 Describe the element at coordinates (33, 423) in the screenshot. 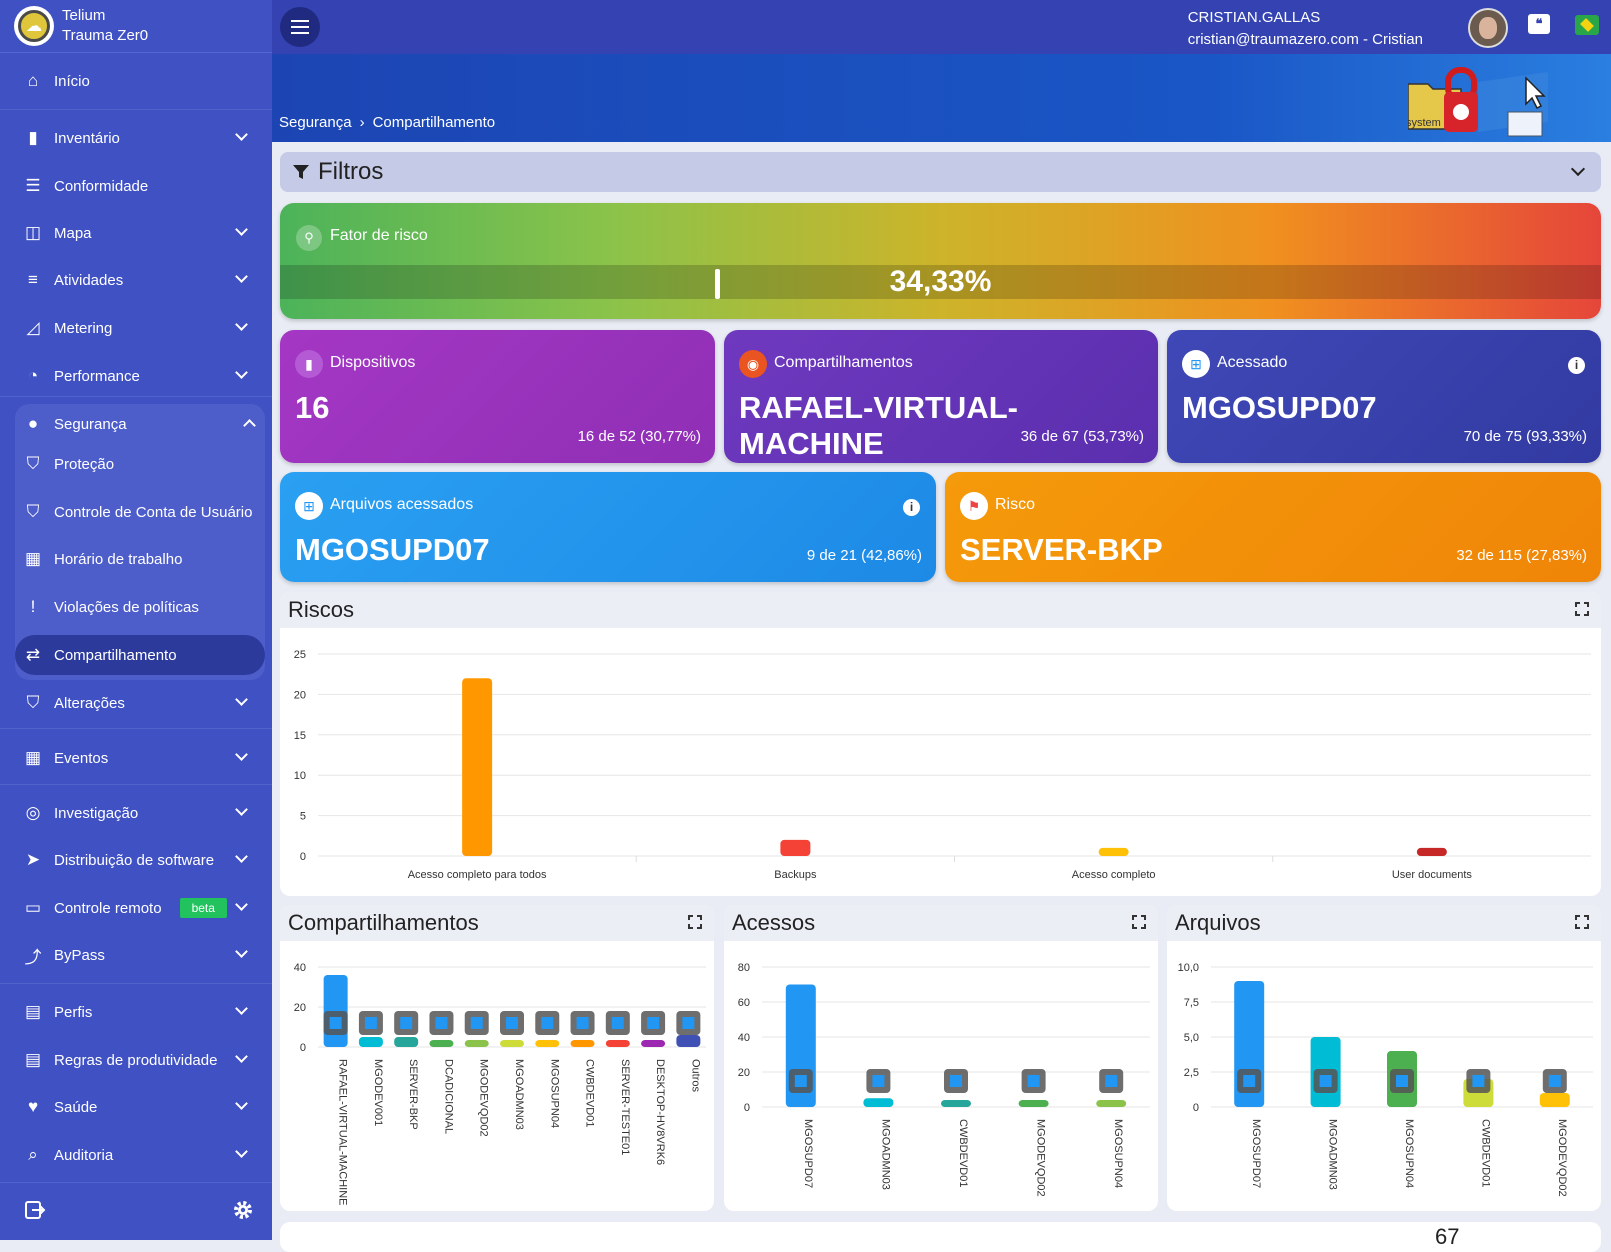

I see `user-shield-icon: ●` at that location.